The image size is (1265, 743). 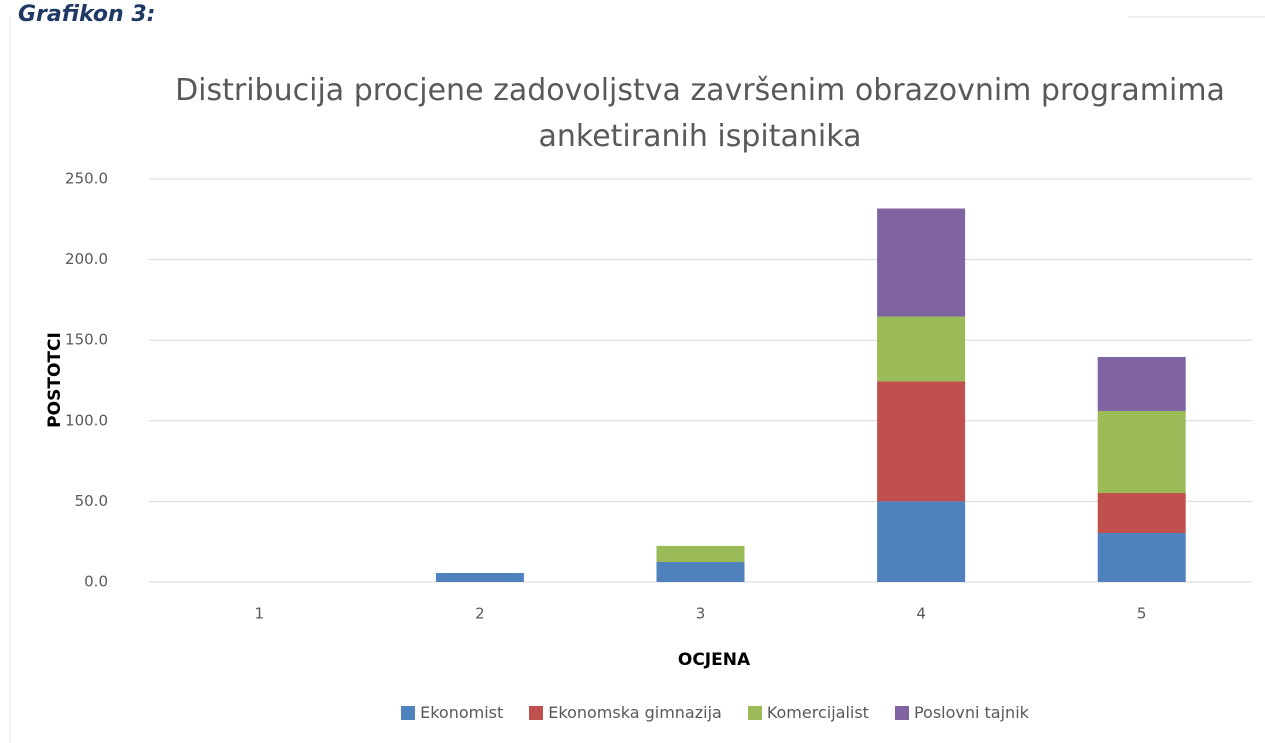 What do you see at coordinates (87, 14) in the screenshot?
I see `page-label: Grafikon 3:` at bounding box center [87, 14].